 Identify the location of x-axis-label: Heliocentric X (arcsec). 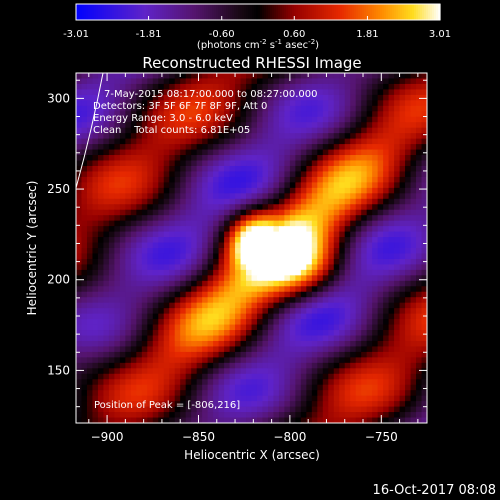
(252, 455).